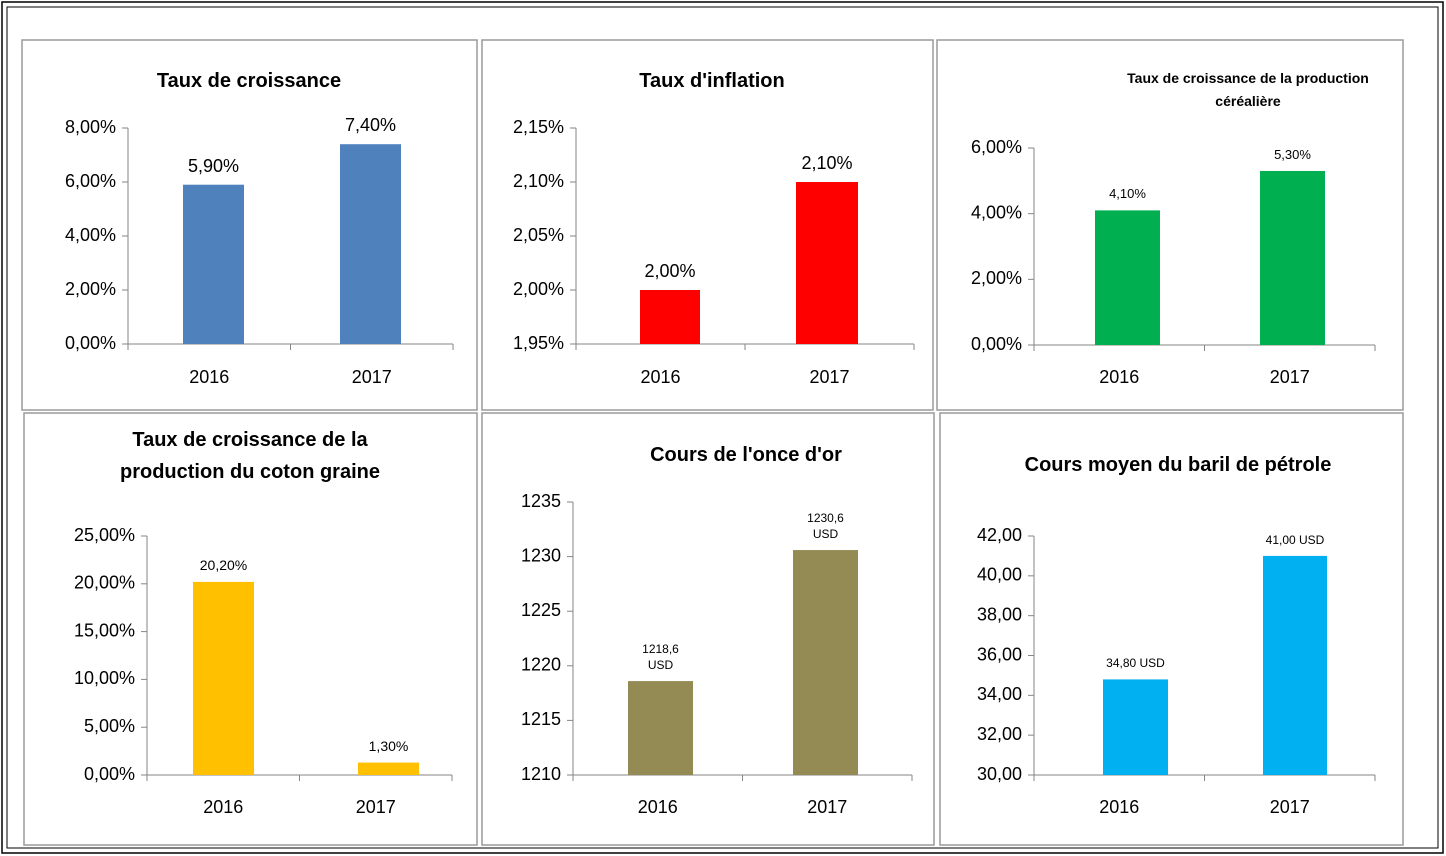  I want to click on y-tick-label: 20,00%, so click(104, 583).